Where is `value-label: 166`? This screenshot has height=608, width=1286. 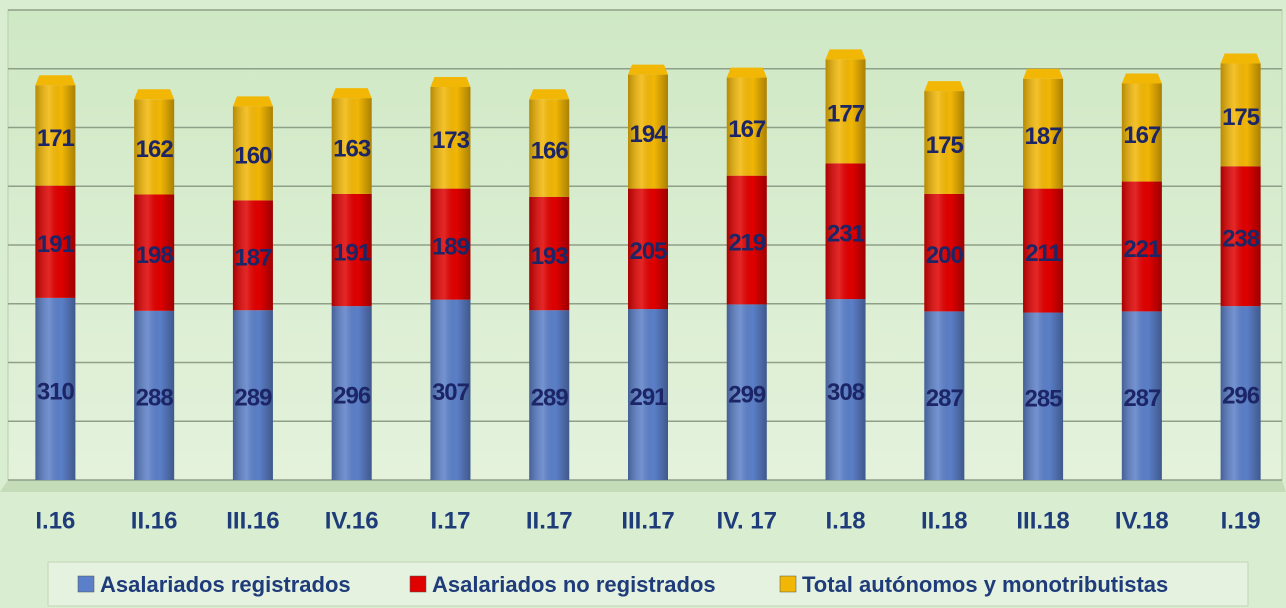
value-label: 166 is located at coordinates (550, 150).